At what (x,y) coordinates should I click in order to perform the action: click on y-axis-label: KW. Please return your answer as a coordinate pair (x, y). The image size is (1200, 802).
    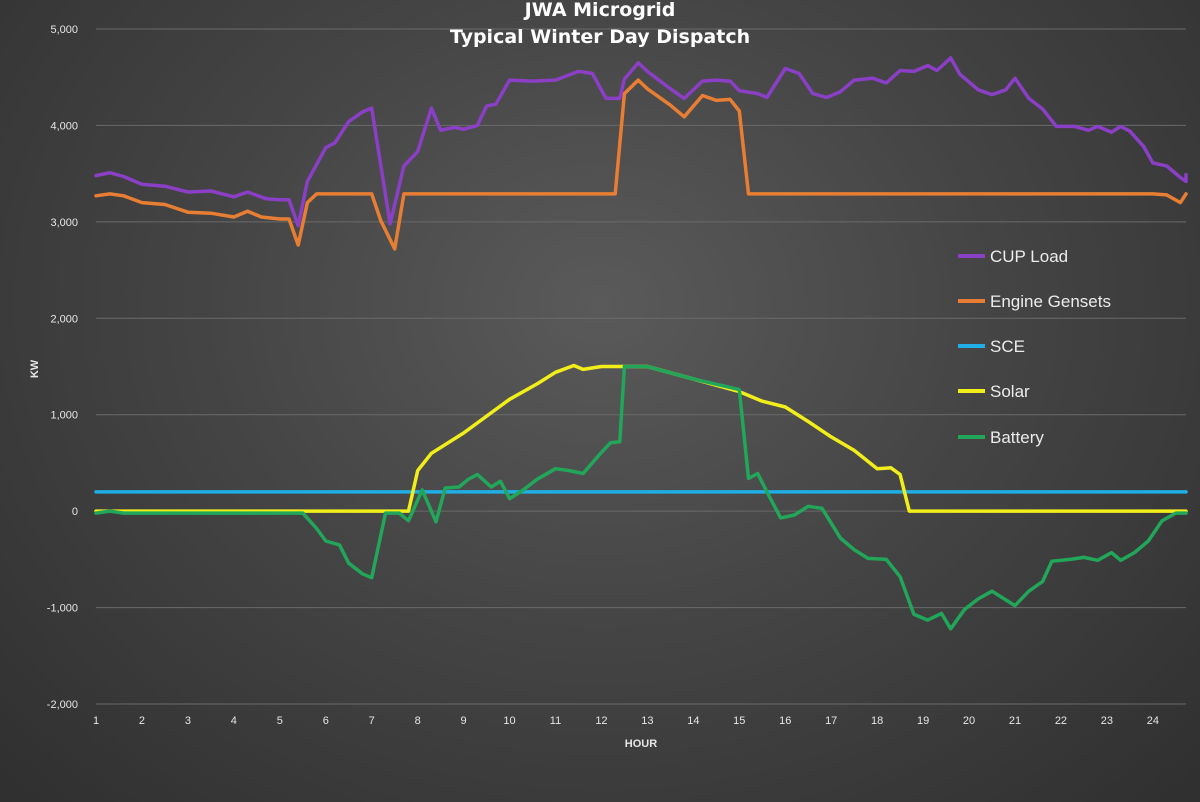
    Looking at the image, I should click on (35, 368).